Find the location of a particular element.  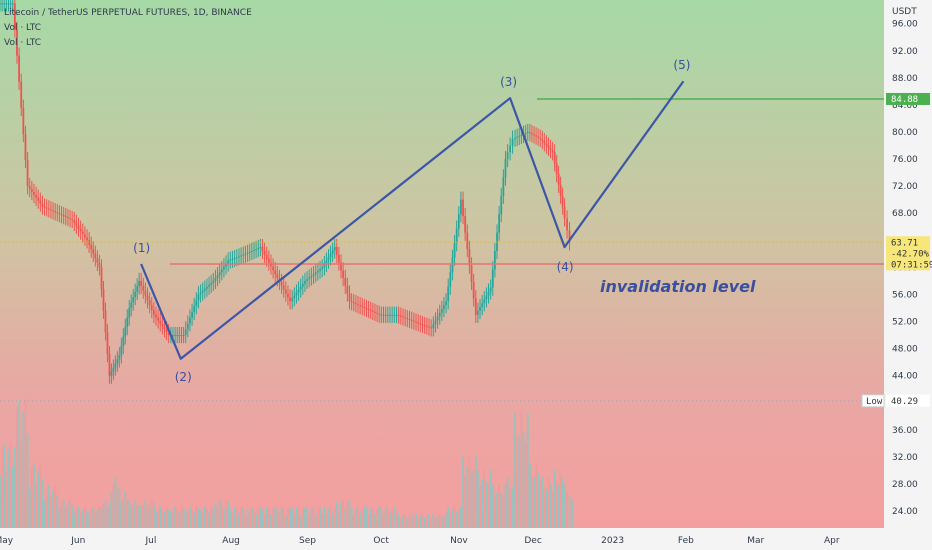

y-tick-label: 24.00 is located at coordinates (905, 512).